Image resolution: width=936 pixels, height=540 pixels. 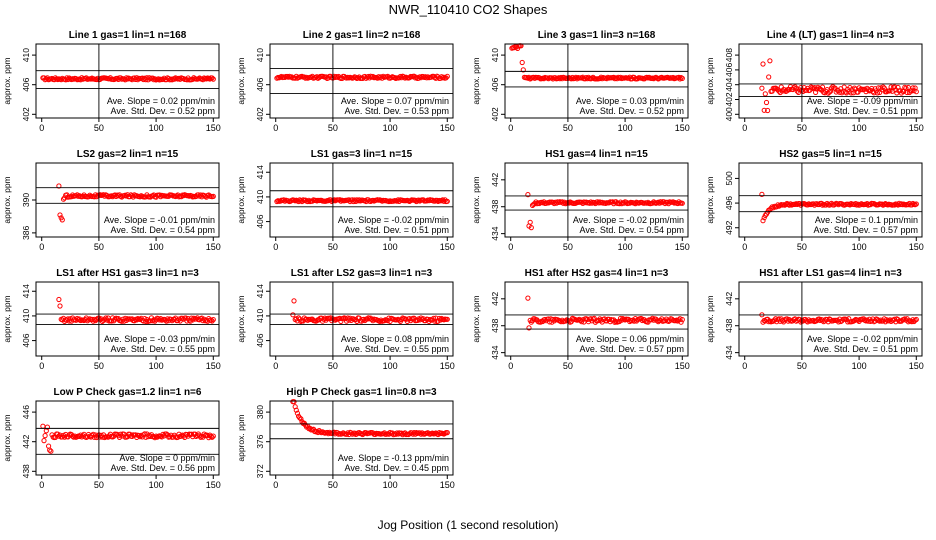 I want to click on panel-title: Line 2 gas=1 lin=2 n=168, so click(x=362, y=35).